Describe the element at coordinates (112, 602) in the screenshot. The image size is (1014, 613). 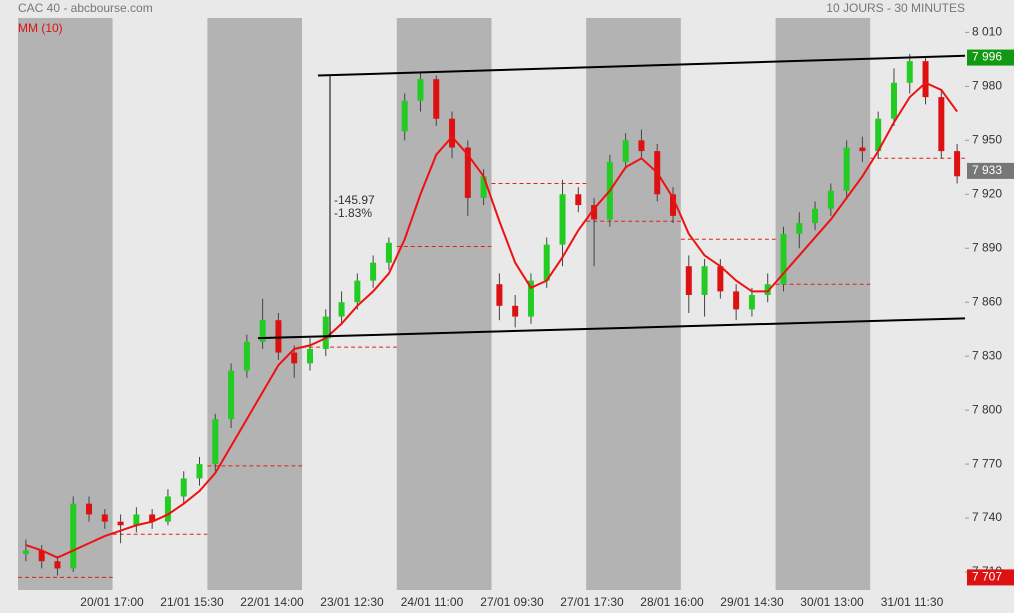
I see `x-tick-label: 20/01 17:00` at that location.